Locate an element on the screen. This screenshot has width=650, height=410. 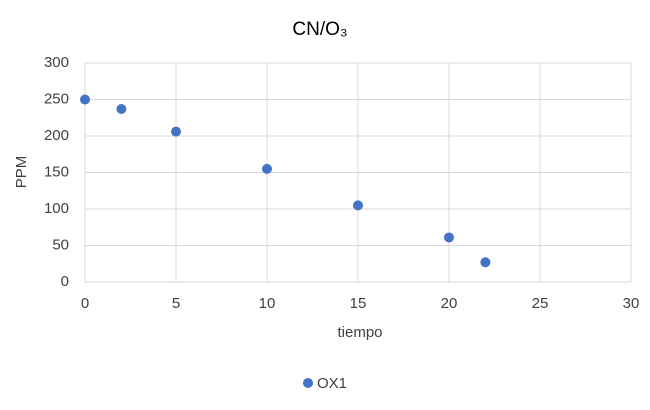
y-tick-label: 200 is located at coordinates (56, 135).